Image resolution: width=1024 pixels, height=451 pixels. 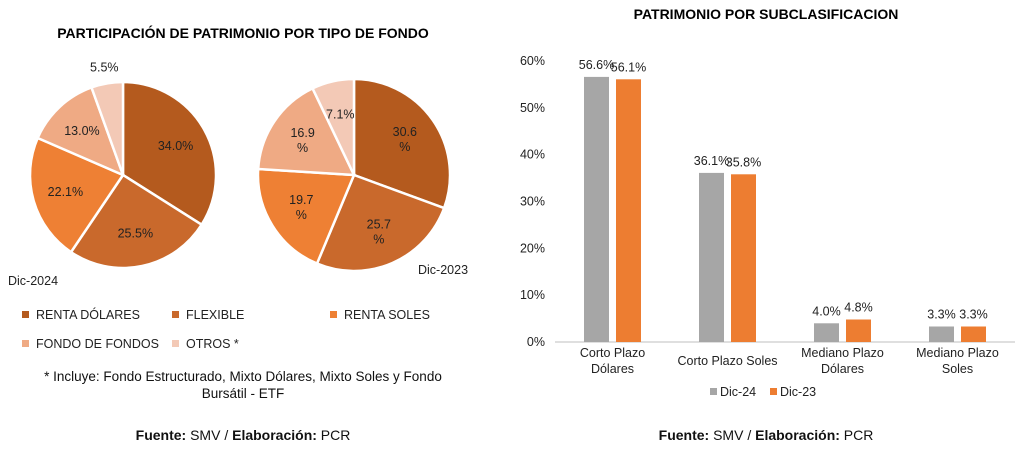 I want to click on pie-chart-dic-2023: 30.6 % 25.7 % 19.7 % 16.9 % 7.1%, so click(x=354, y=175).